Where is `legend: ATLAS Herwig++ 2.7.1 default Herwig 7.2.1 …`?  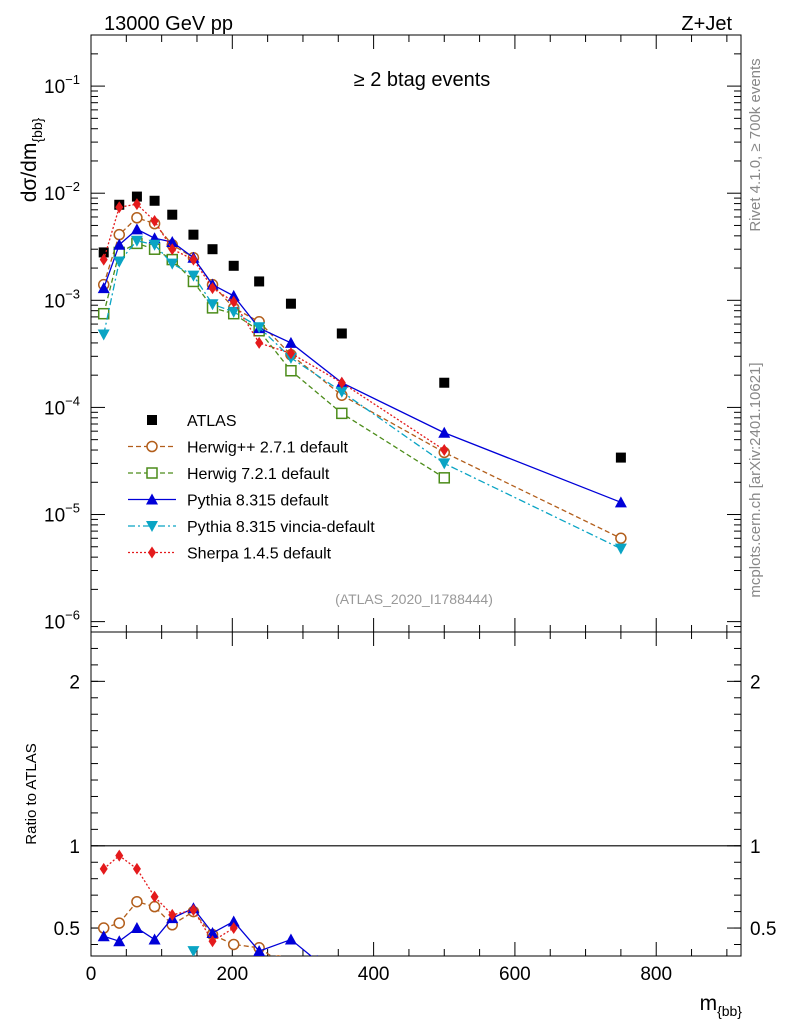 legend: ATLAS Herwig++ 2.7.1 default Herwig 7.2.1 … is located at coordinates (251, 488).